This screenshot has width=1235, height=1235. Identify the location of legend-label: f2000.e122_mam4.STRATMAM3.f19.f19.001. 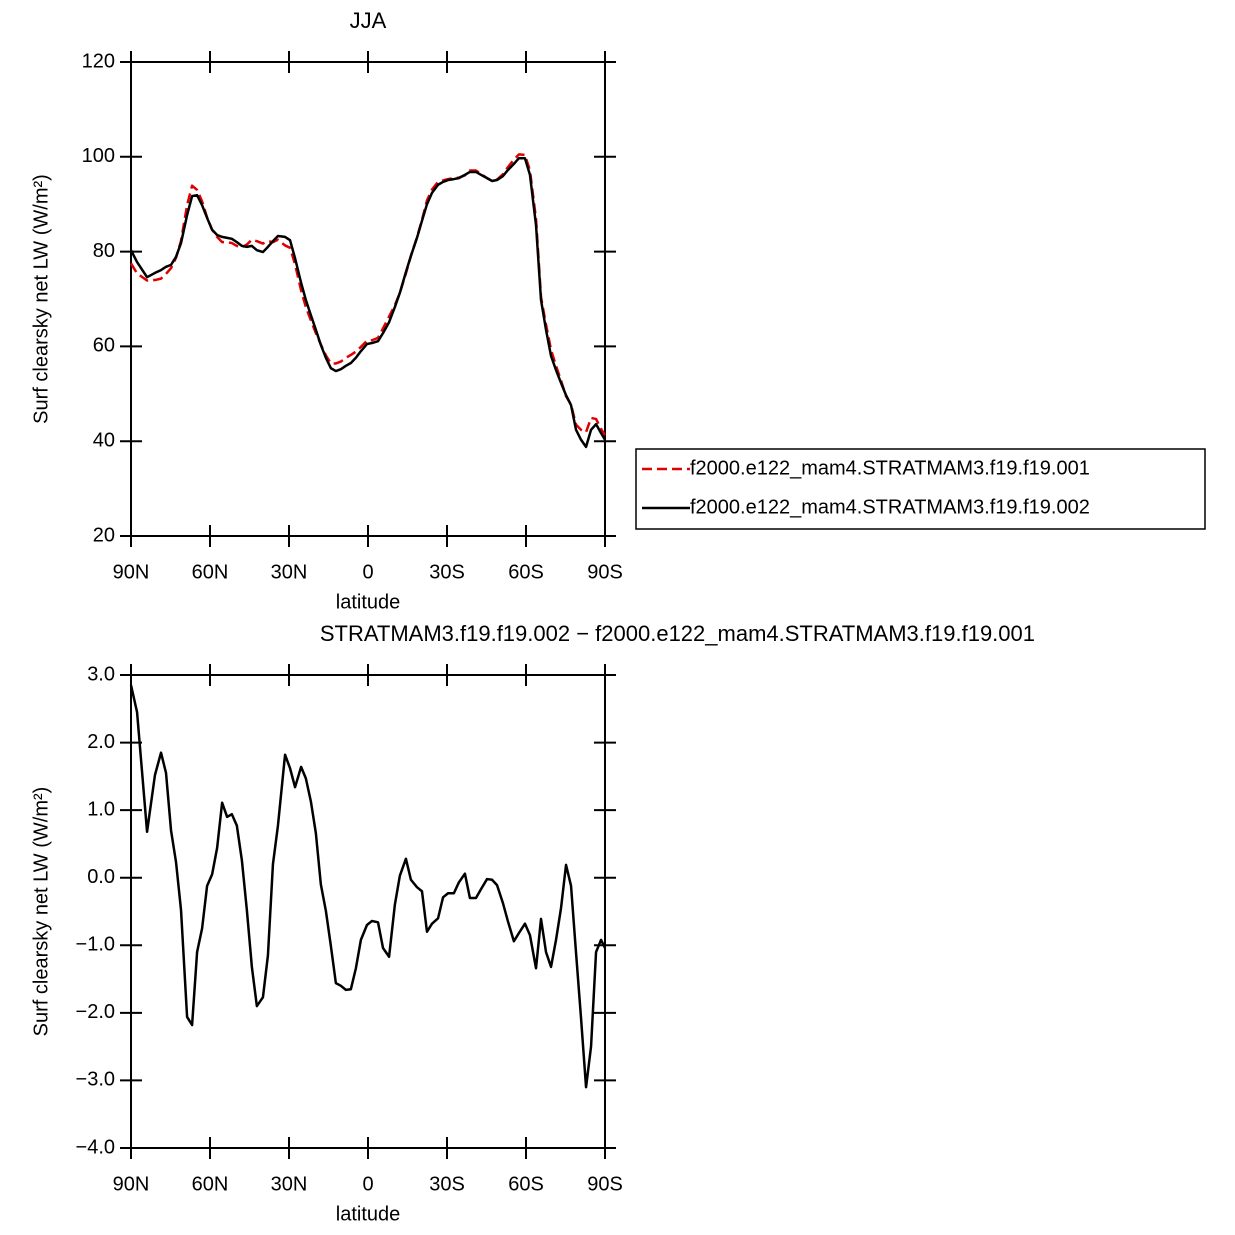
(890, 468).